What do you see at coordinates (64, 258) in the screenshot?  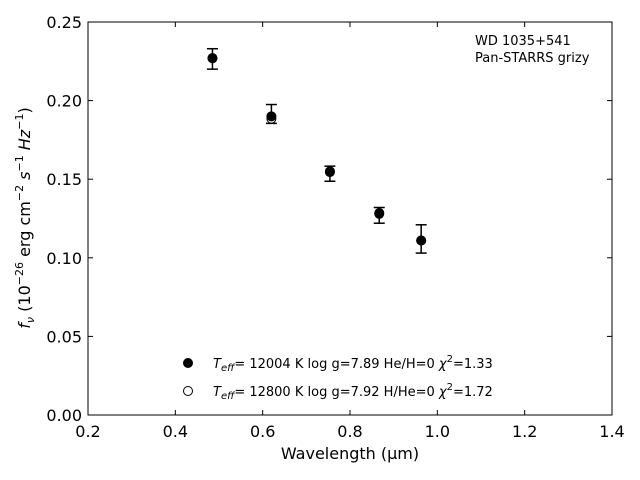 I see `y-tick-label: 0.10` at bounding box center [64, 258].